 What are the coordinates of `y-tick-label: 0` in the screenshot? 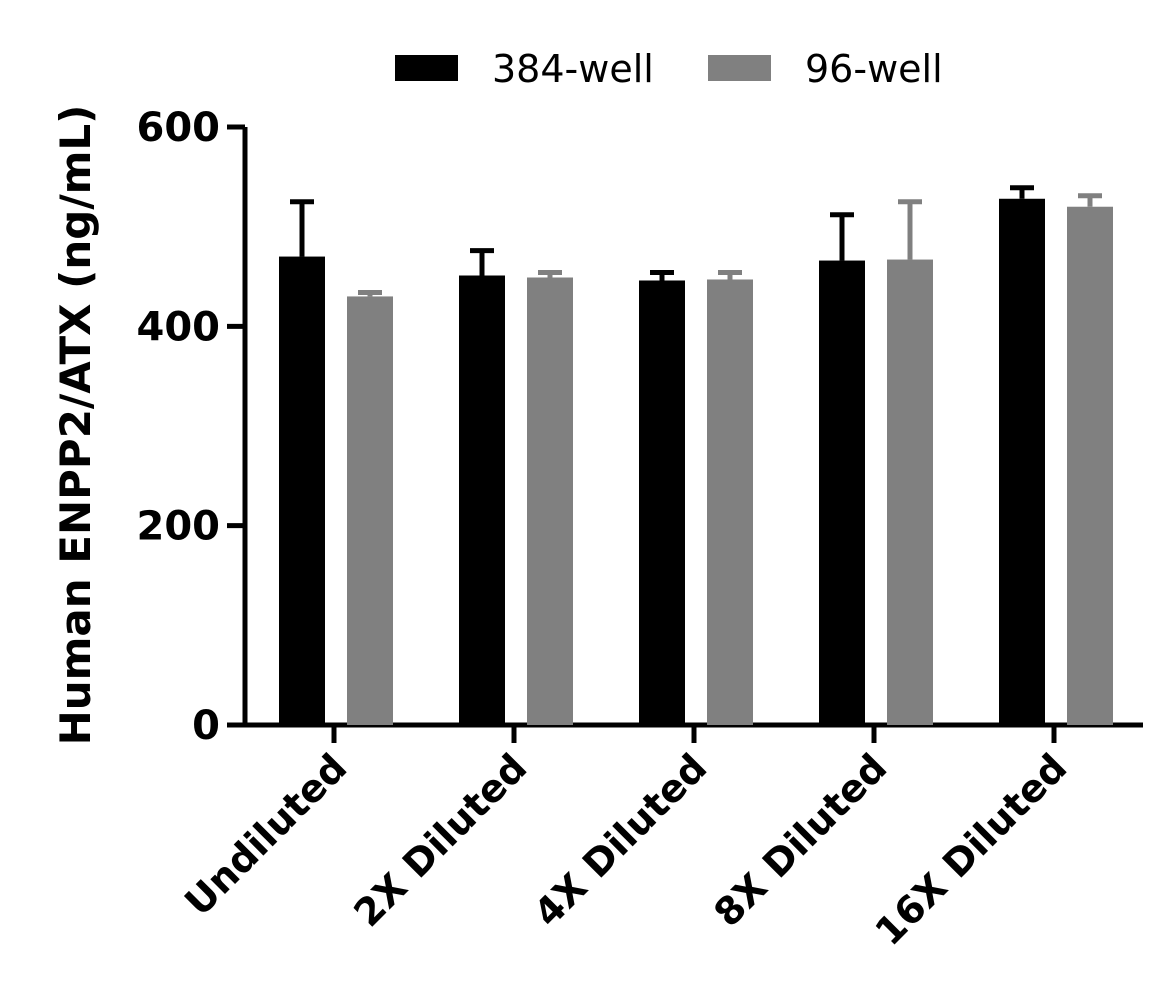 It's located at (206, 726).